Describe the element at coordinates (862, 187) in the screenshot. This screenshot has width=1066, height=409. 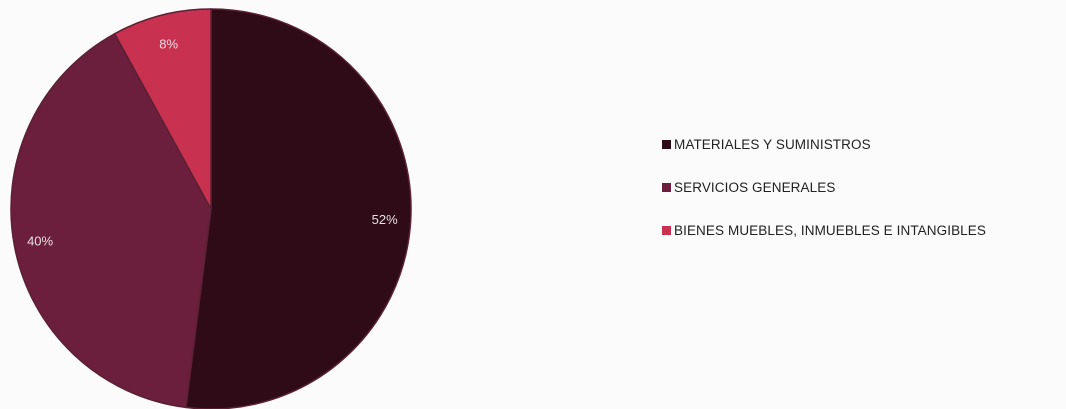
I see `legend-item-servicios: SERVICIOS GENERALES` at that location.